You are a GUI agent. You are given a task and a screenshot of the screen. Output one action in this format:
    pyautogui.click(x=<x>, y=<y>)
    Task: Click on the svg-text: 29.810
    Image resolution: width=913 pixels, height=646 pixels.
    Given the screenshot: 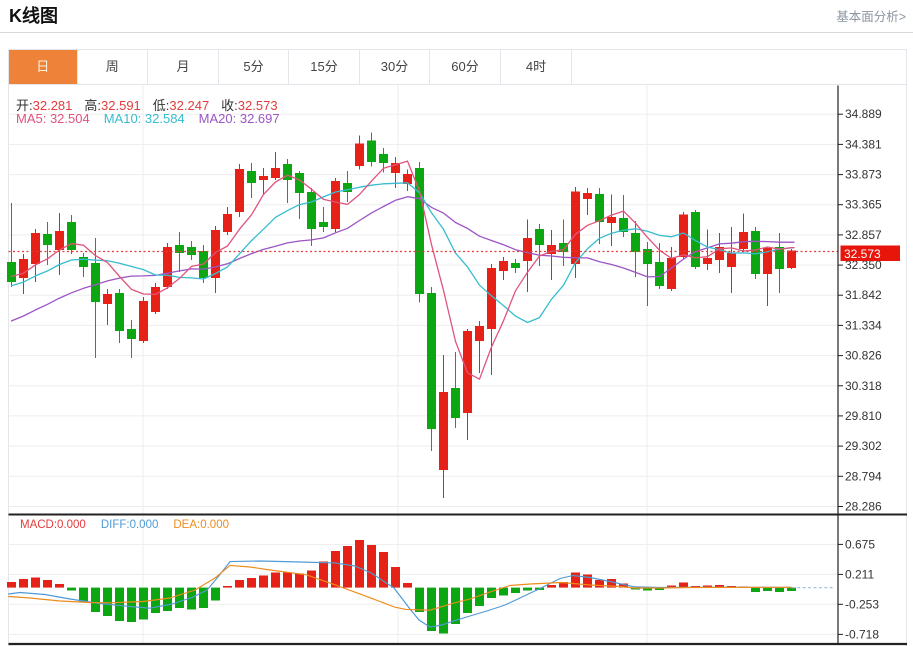 What is the action you would take?
    pyautogui.click(x=863, y=416)
    